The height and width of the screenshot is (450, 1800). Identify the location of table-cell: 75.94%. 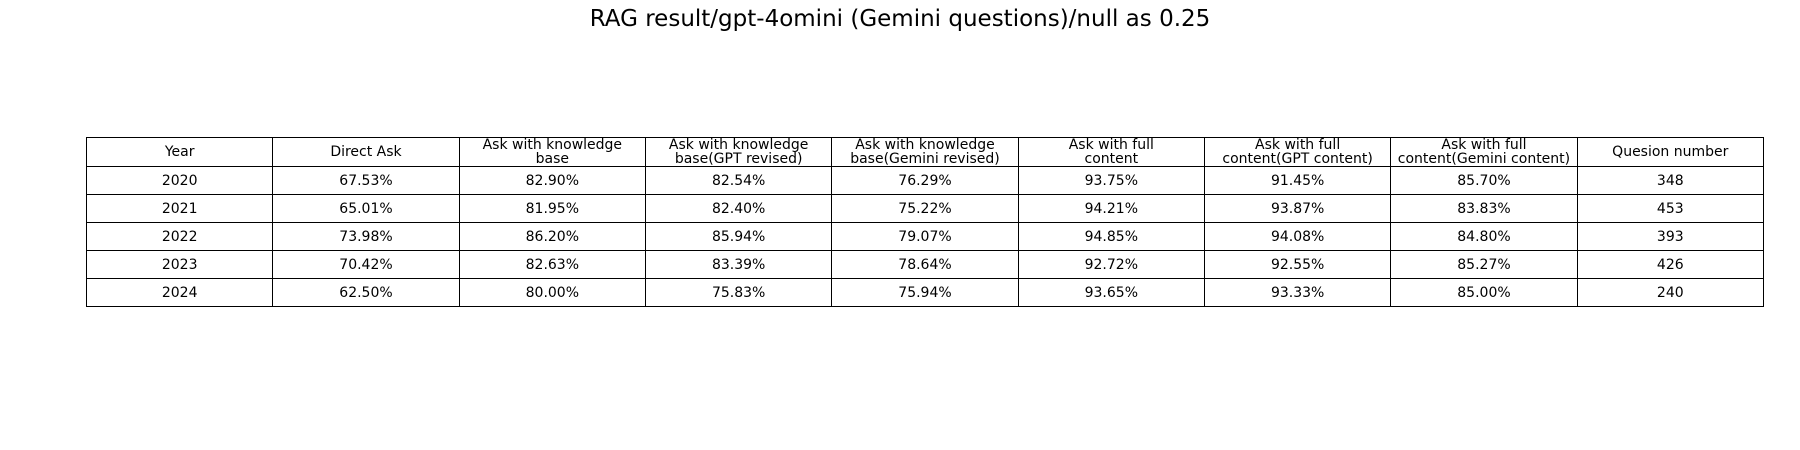
(925, 292).